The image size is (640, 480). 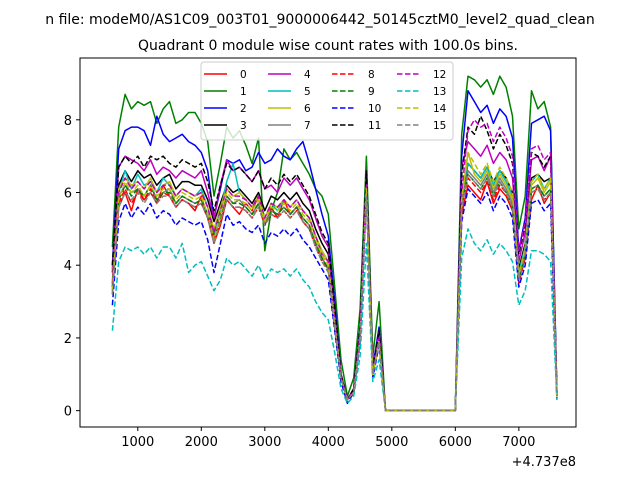 I want to click on legend-label-15: 15, so click(x=439, y=126).